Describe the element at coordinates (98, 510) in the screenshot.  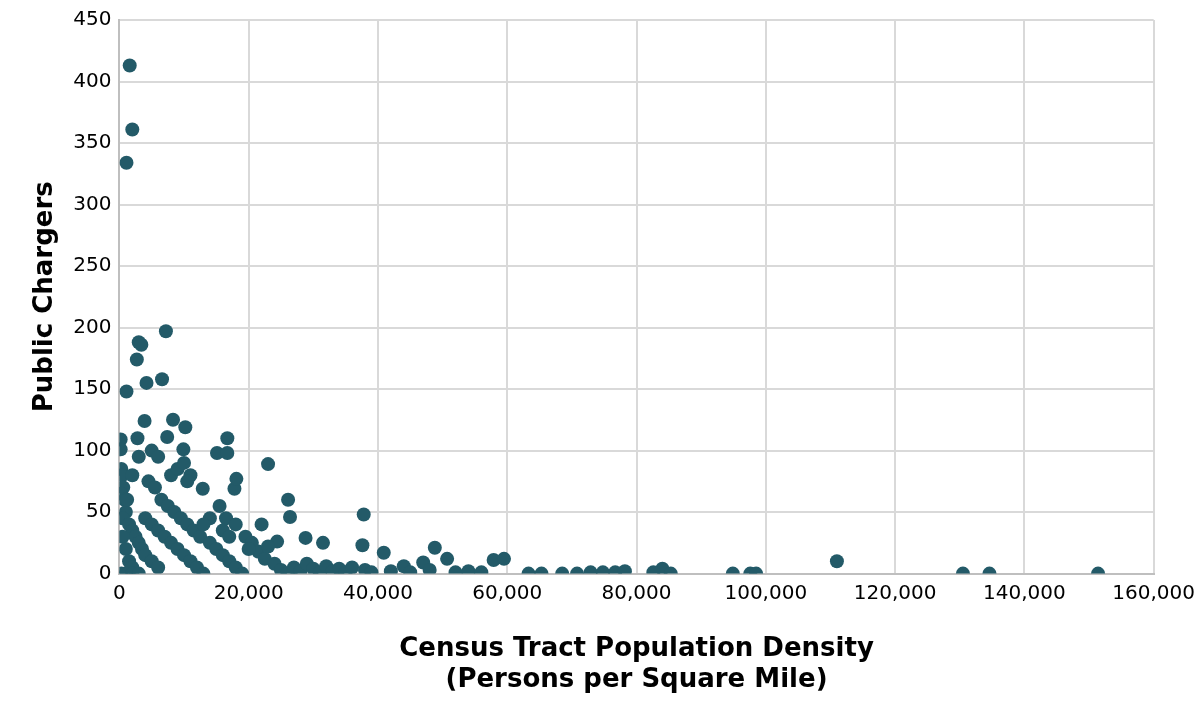
I see `y-tick-label: 50` at that location.